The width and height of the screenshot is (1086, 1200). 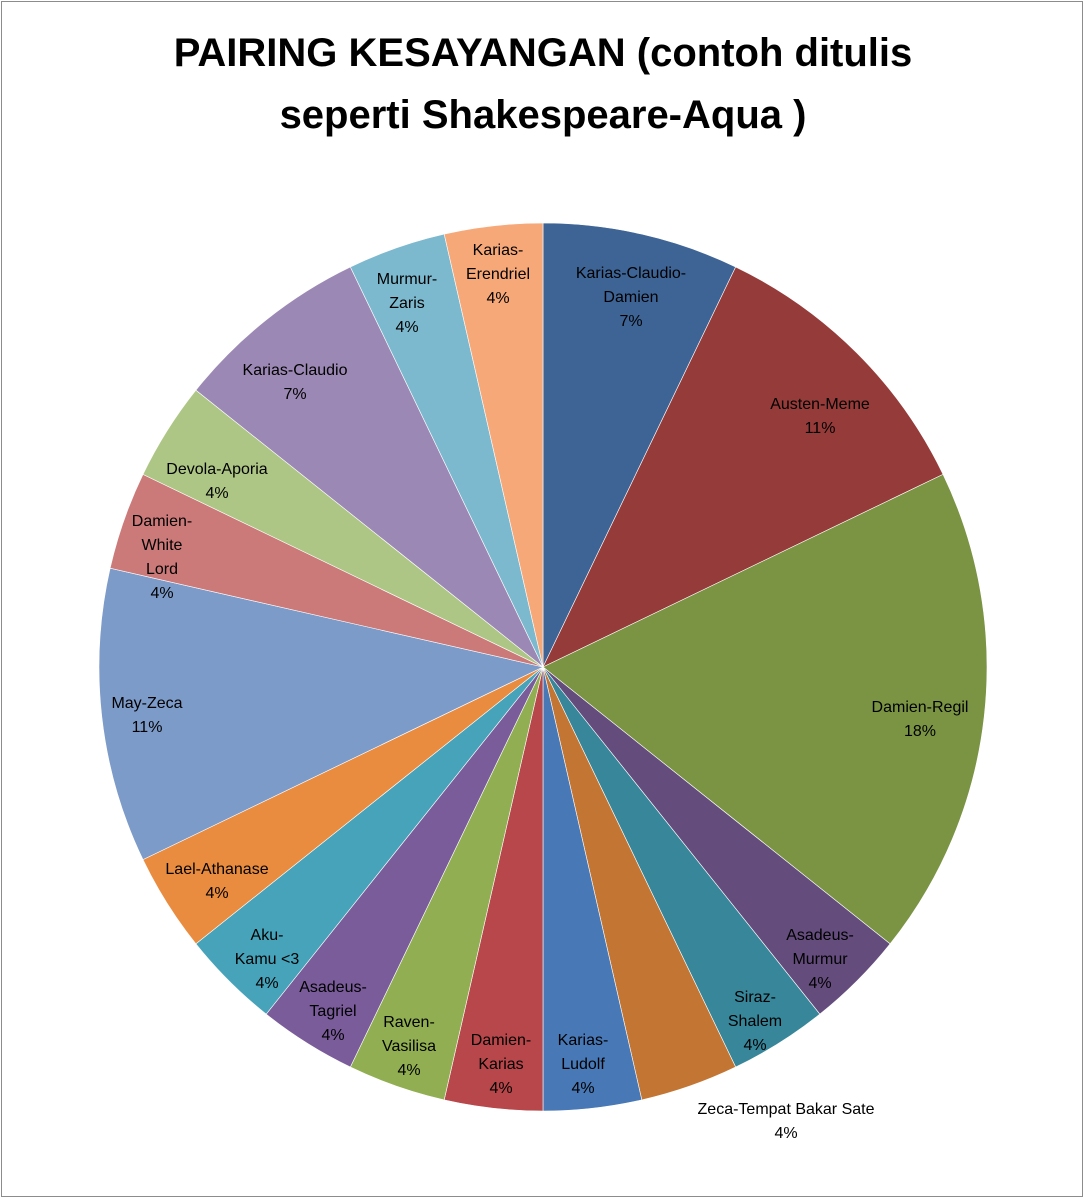 I want to click on slice-name: Karias, so click(x=500, y=1064).